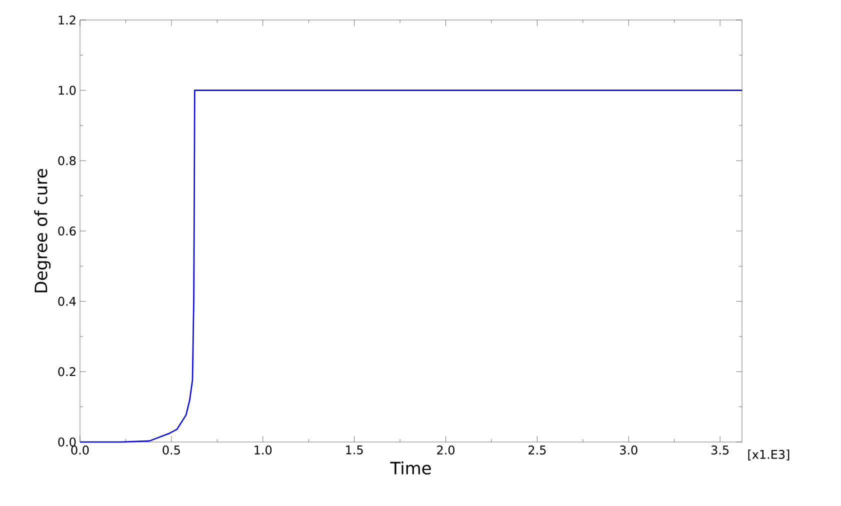 The width and height of the screenshot is (841, 506). What do you see at coordinates (537, 450) in the screenshot?
I see `x-tick-label: 2.5` at bounding box center [537, 450].